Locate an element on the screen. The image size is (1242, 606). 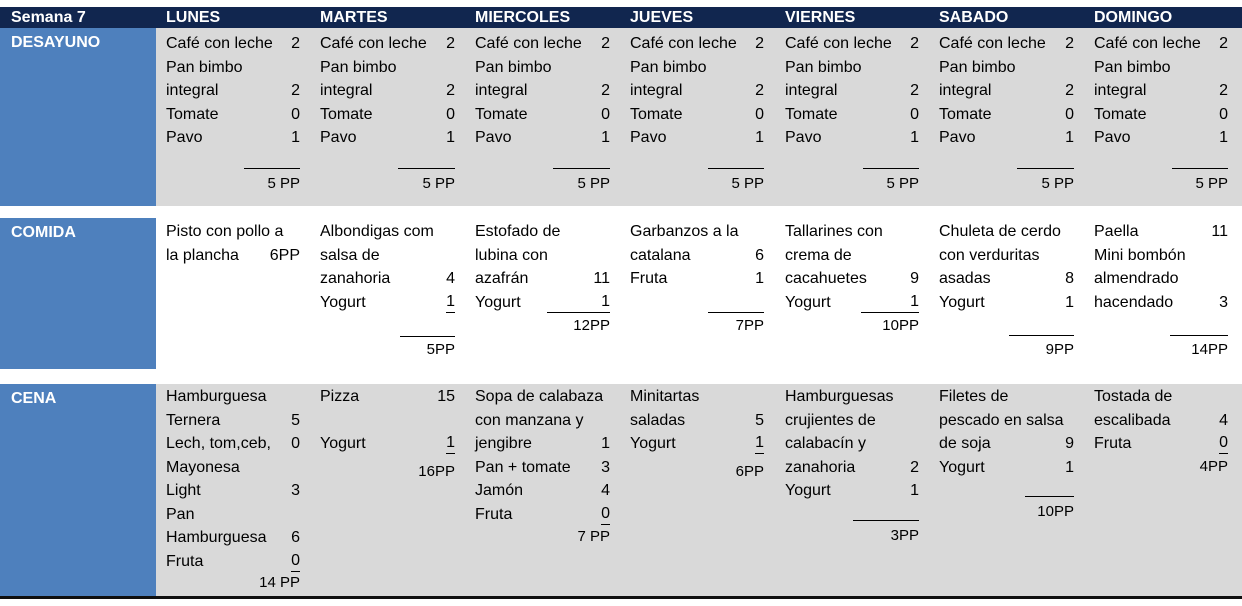
cena-item-name: Pan + tomate is located at coordinates (523, 467).